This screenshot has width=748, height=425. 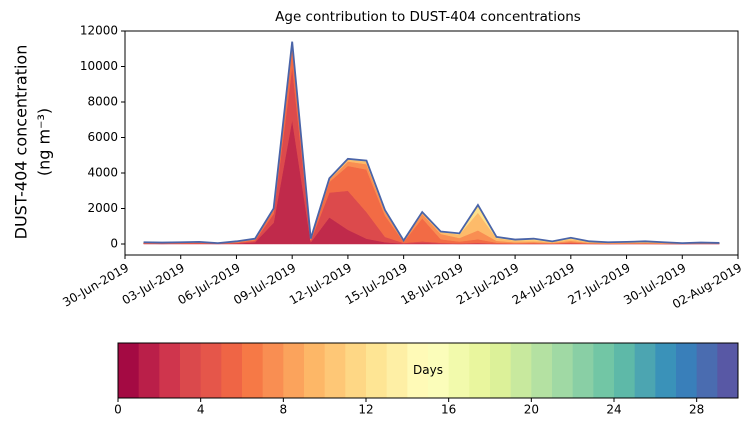 I want to click on y-tick-label: 4000, so click(x=102, y=172).